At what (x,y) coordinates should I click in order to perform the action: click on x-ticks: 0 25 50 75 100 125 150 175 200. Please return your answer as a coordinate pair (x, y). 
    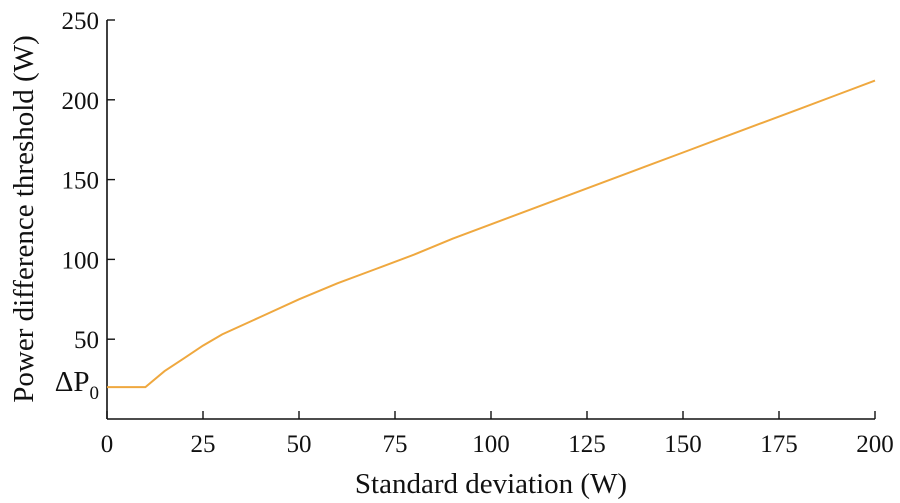
    Looking at the image, I should click on (497, 434).